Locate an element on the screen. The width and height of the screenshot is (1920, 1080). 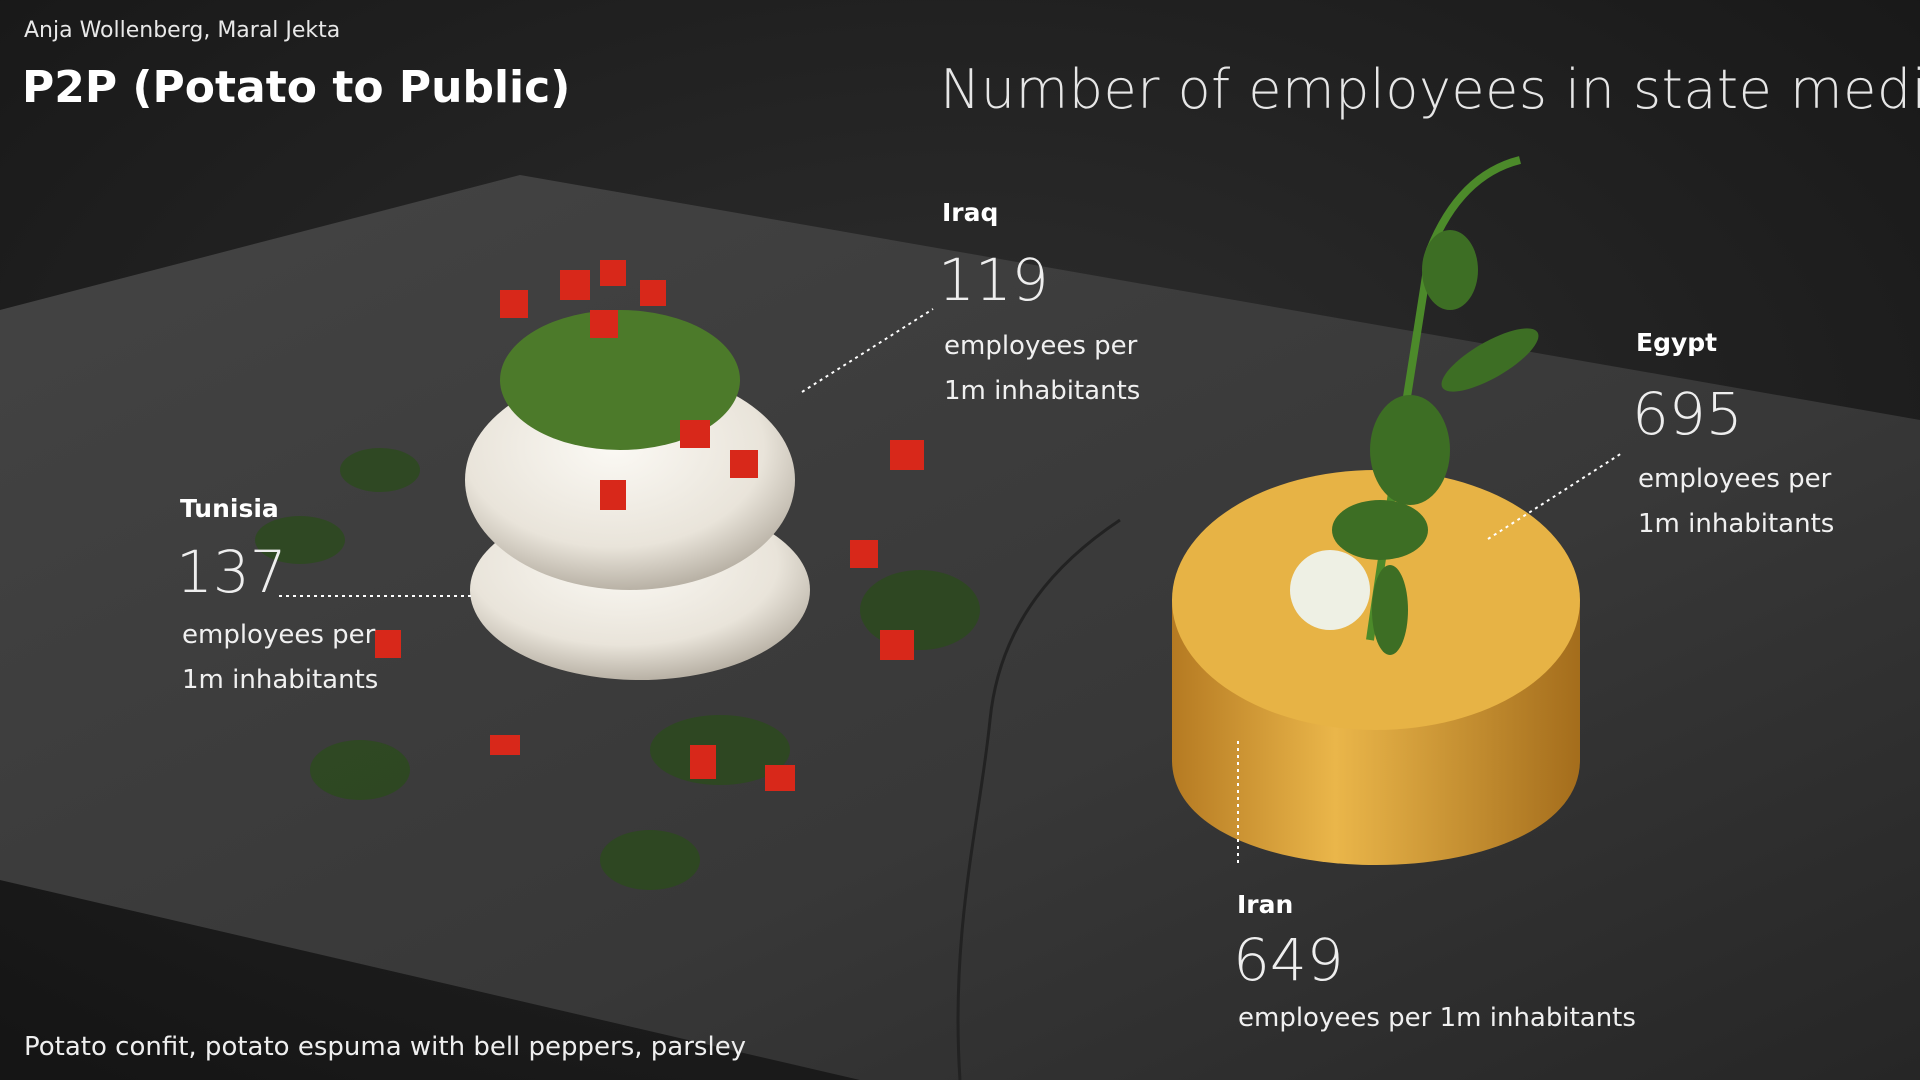
potato-espuma is located at coordinates (637, 495).